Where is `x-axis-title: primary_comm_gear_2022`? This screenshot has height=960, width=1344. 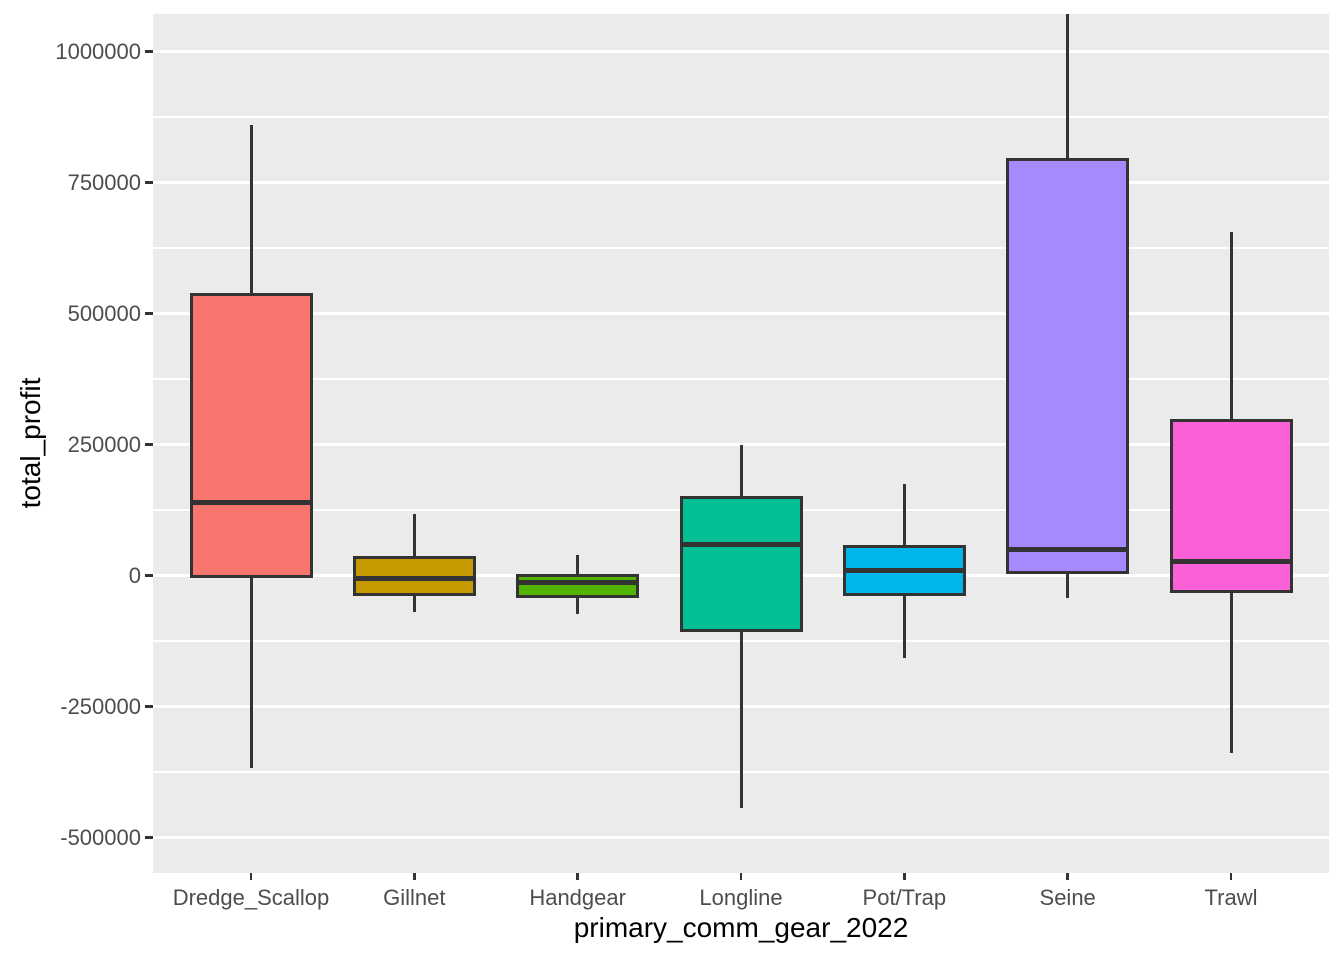 x-axis-title: primary_comm_gear_2022 is located at coordinates (741, 927).